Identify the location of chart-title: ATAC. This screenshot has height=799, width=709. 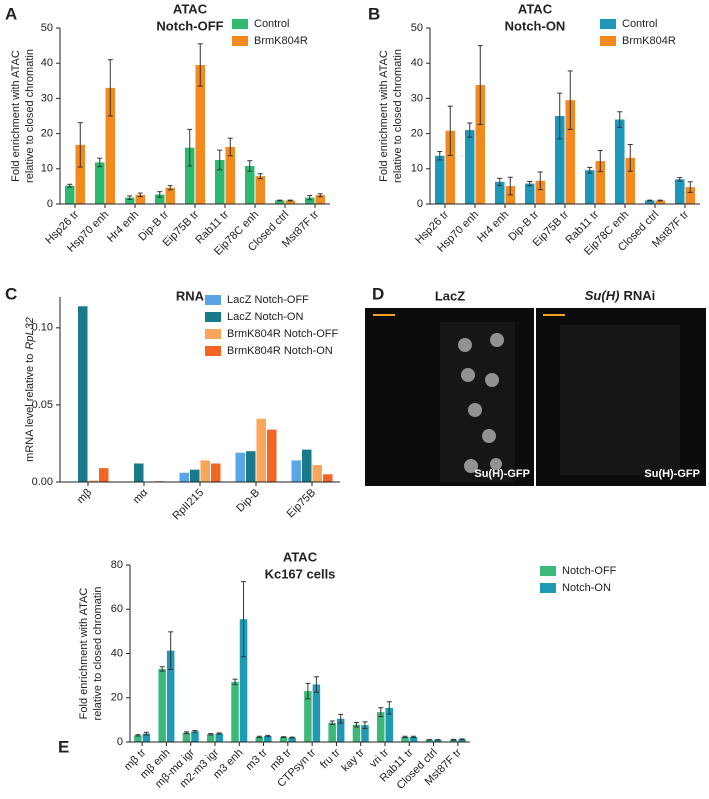
(535, 8).